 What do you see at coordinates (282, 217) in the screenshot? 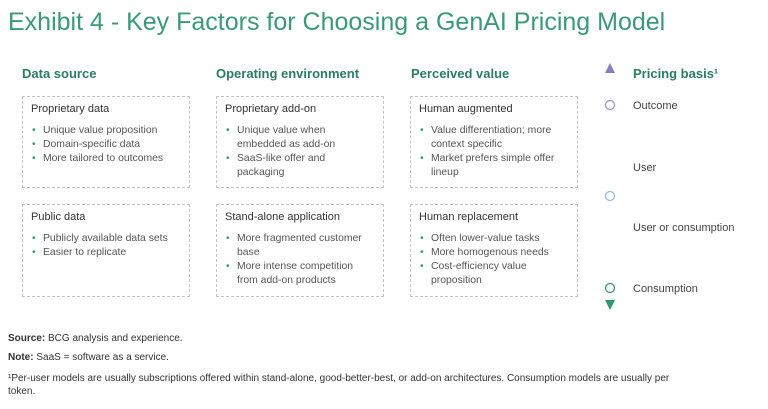
I see `factor-box-title: Stand-alone application` at bounding box center [282, 217].